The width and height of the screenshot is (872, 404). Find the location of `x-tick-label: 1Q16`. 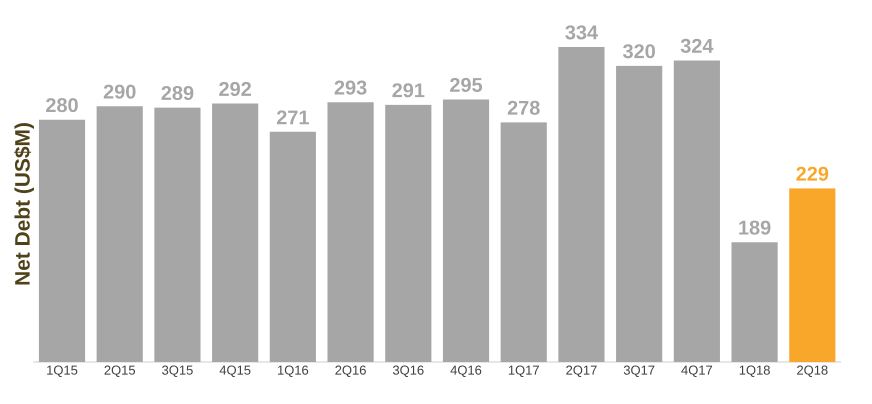

x-tick-label: 1Q16 is located at coordinates (293, 372).